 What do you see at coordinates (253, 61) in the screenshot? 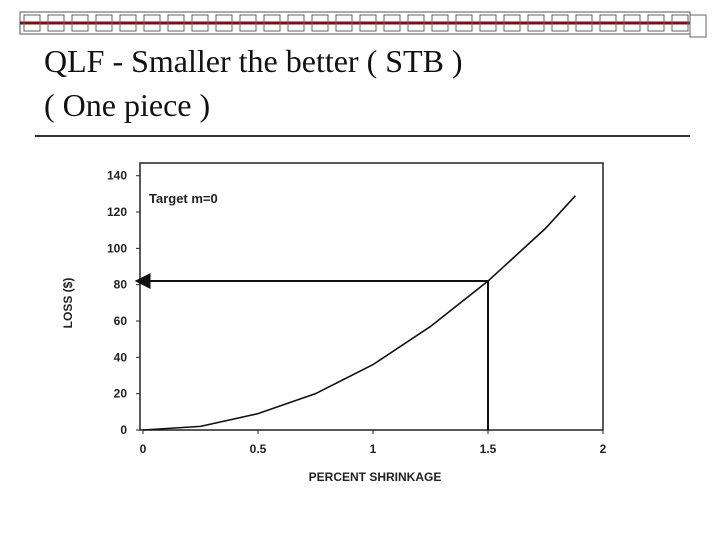
I see `slide-title: QLF - Smaller the better ( STB )` at bounding box center [253, 61].